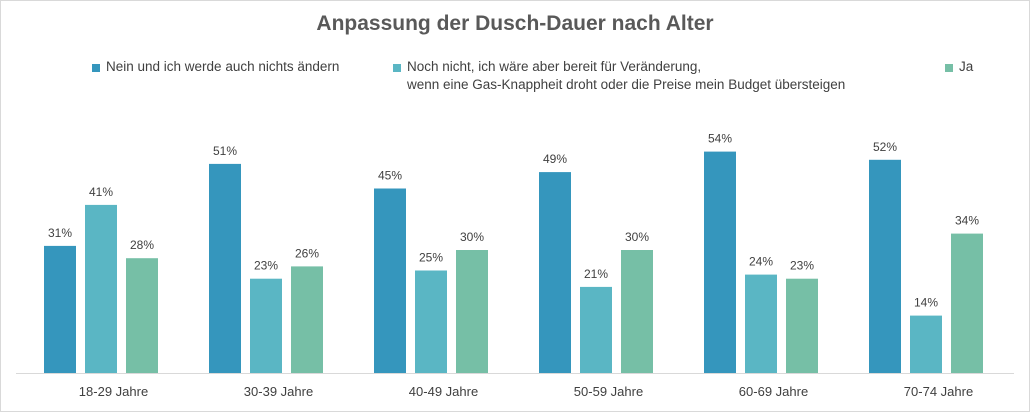  What do you see at coordinates (225, 151) in the screenshot?
I see `data-label-1-2: 51%` at bounding box center [225, 151].